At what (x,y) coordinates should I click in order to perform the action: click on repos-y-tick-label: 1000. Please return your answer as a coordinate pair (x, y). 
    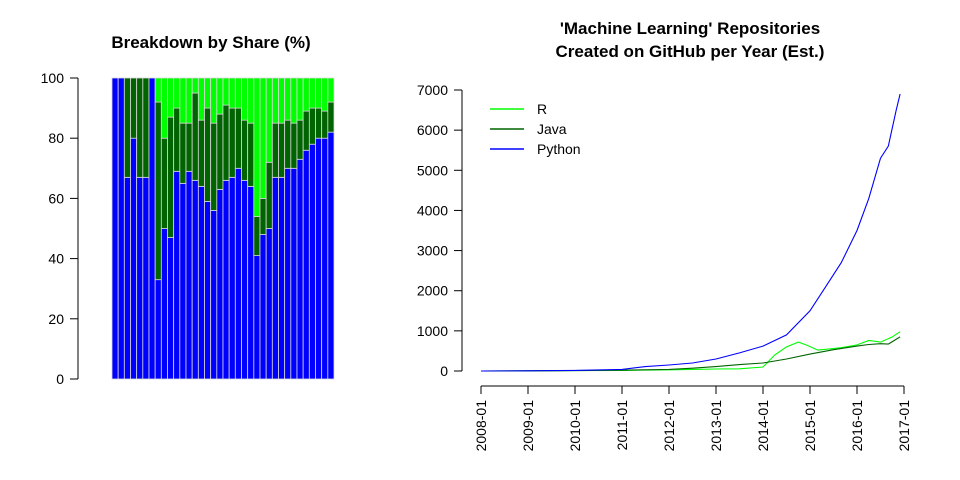
    Looking at the image, I should click on (432, 331).